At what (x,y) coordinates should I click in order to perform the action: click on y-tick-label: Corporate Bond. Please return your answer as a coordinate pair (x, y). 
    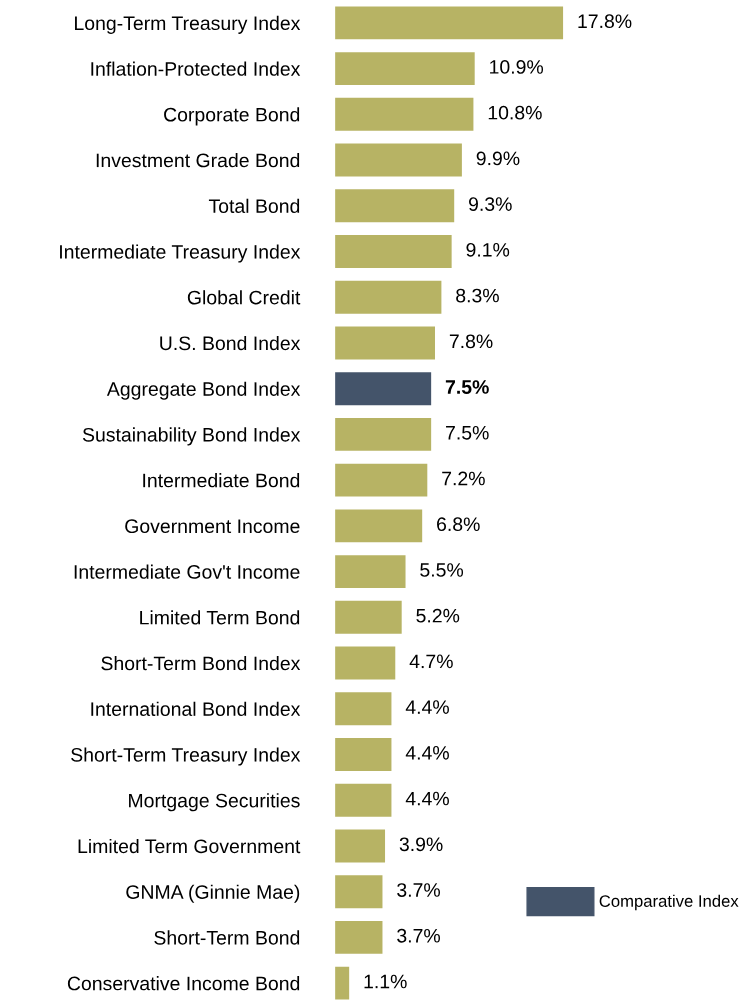
    Looking at the image, I should click on (232, 116).